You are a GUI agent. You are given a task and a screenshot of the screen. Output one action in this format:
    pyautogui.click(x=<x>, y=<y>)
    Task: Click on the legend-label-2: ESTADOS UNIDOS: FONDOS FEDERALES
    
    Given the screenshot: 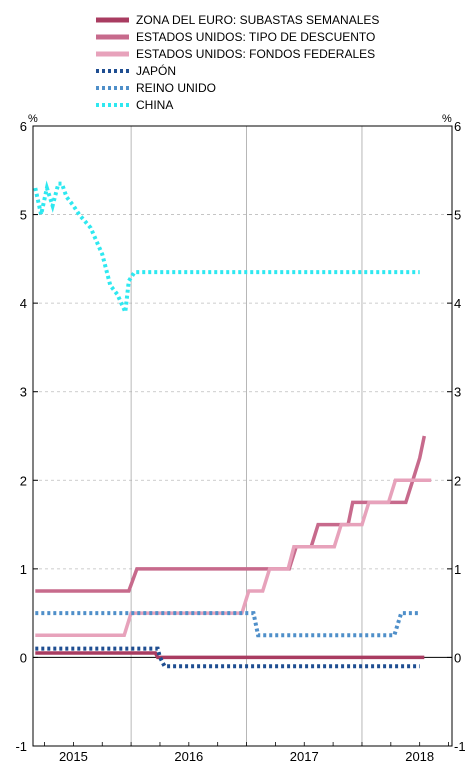 What is the action you would take?
    pyautogui.click(x=255, y=54)
    